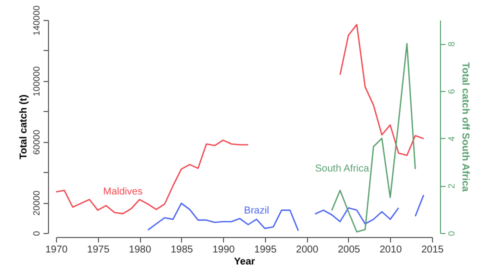  What do you see at coordinates (265, 250) in the screenshot?
I see `x-tick-label: 1995` at bounding box center [265, 250].